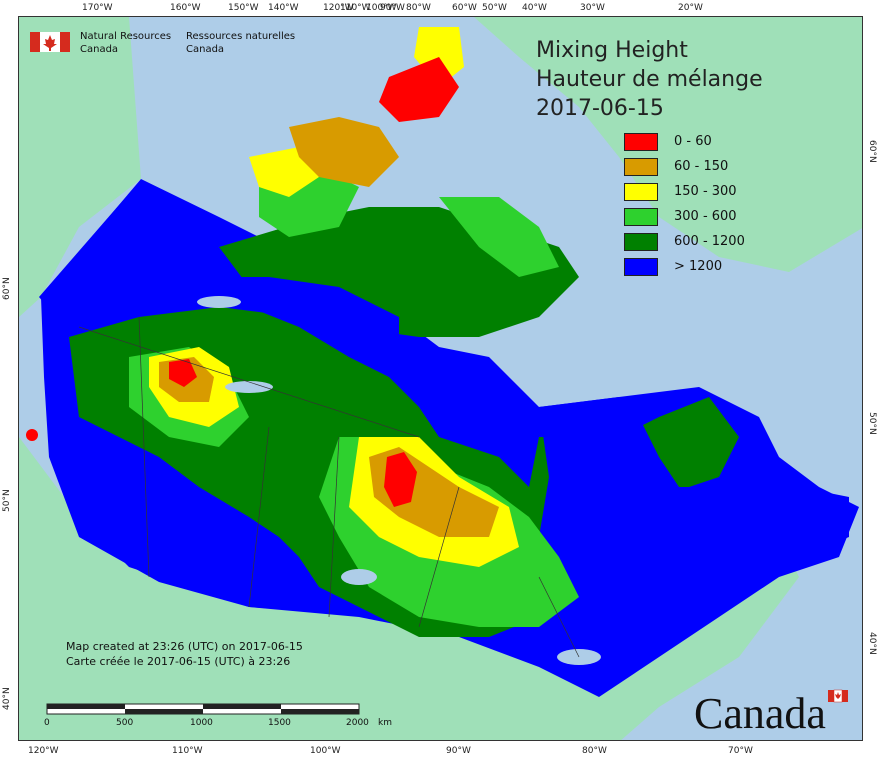  I want to click on top-tick: 100°W, so click(381, 8).